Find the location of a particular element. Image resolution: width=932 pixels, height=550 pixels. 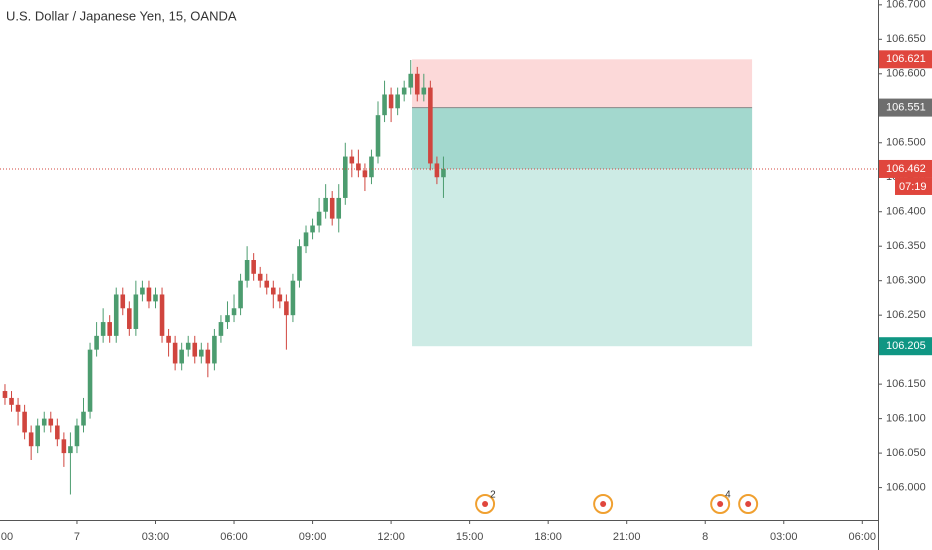

x-tick-label: 09:00 is located at coordinates (313, 537).